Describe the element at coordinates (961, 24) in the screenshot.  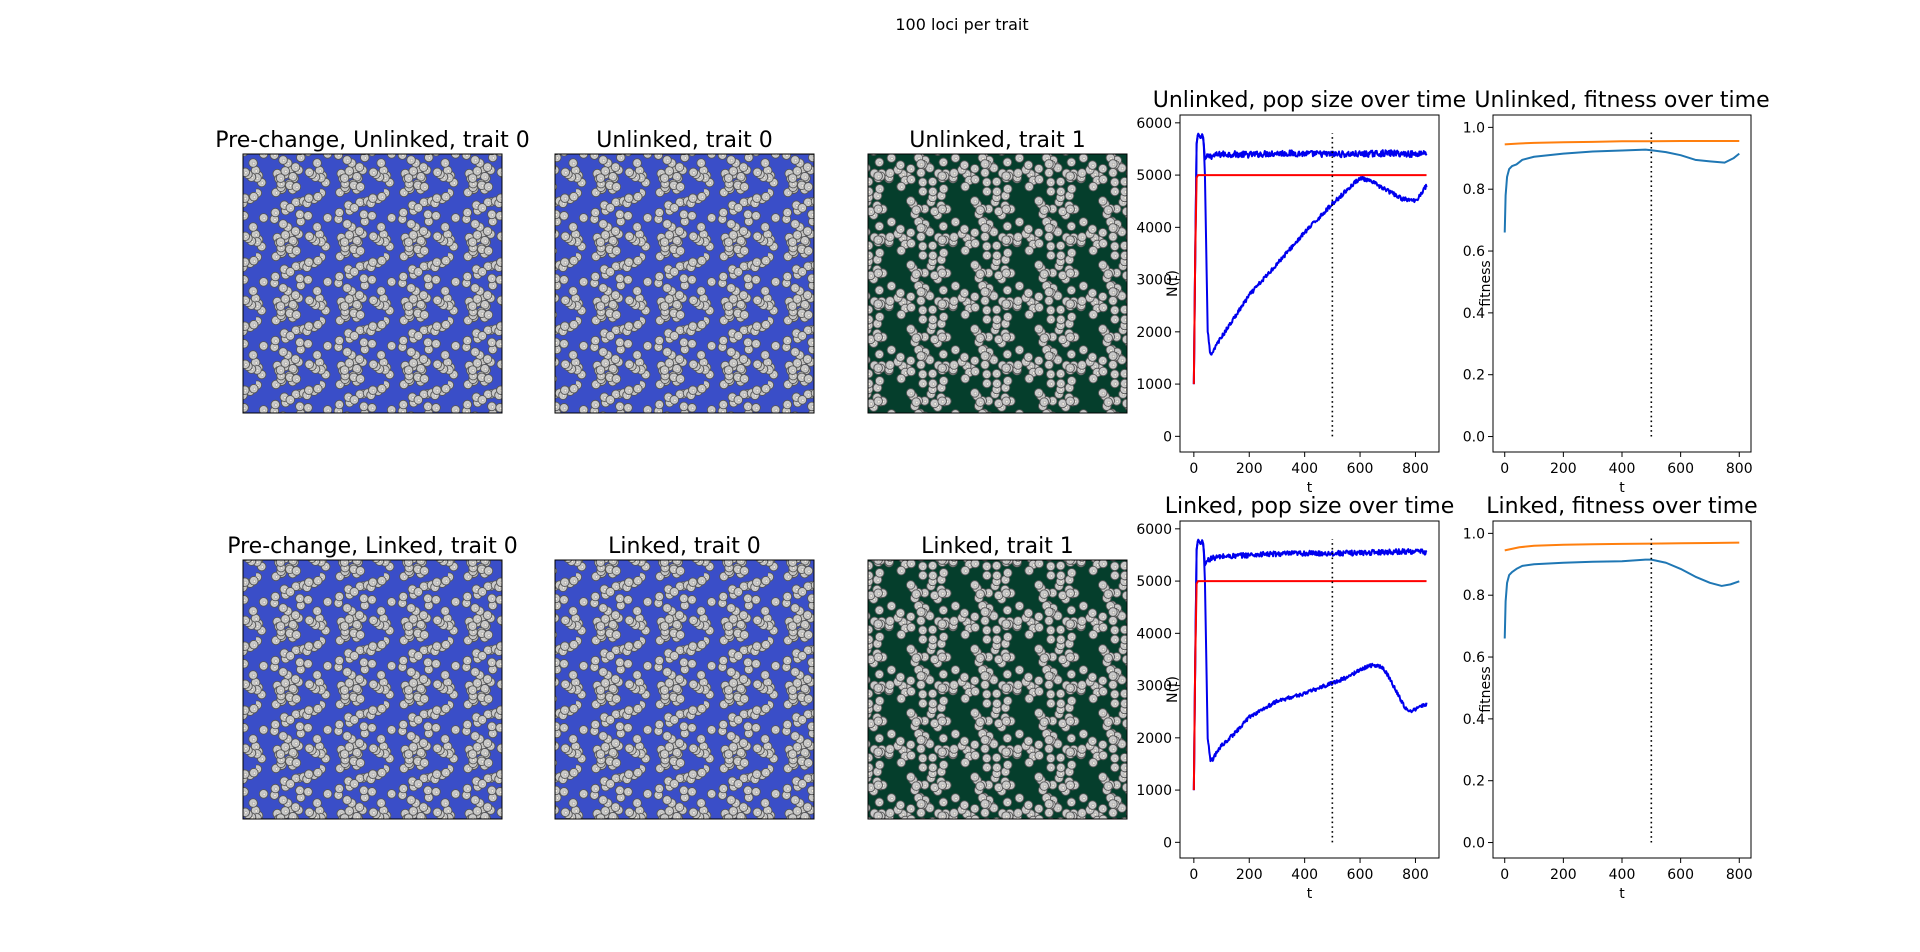
I see `figure-suptitle: 100 loci per trait` at that location.